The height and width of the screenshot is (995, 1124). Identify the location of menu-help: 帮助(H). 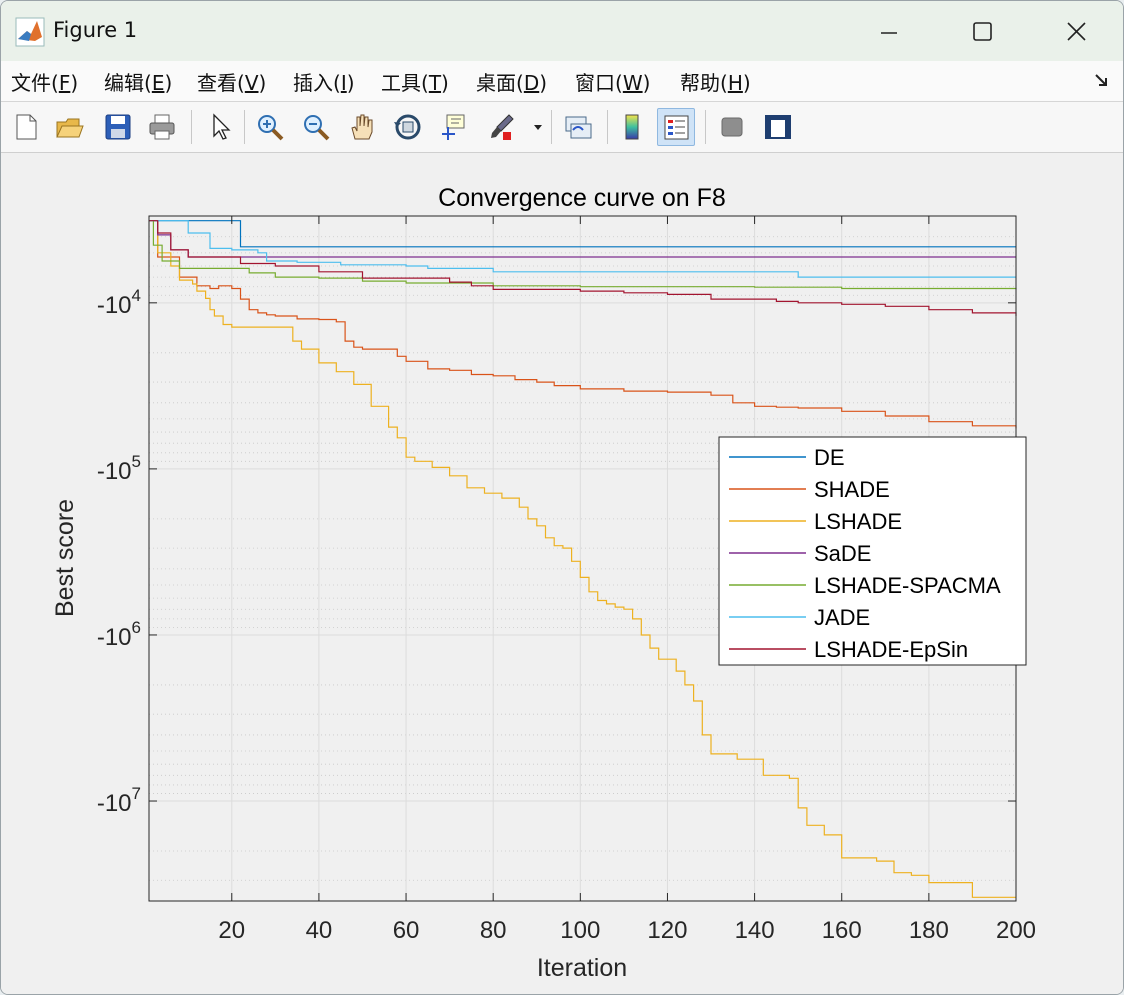
(715, 83).